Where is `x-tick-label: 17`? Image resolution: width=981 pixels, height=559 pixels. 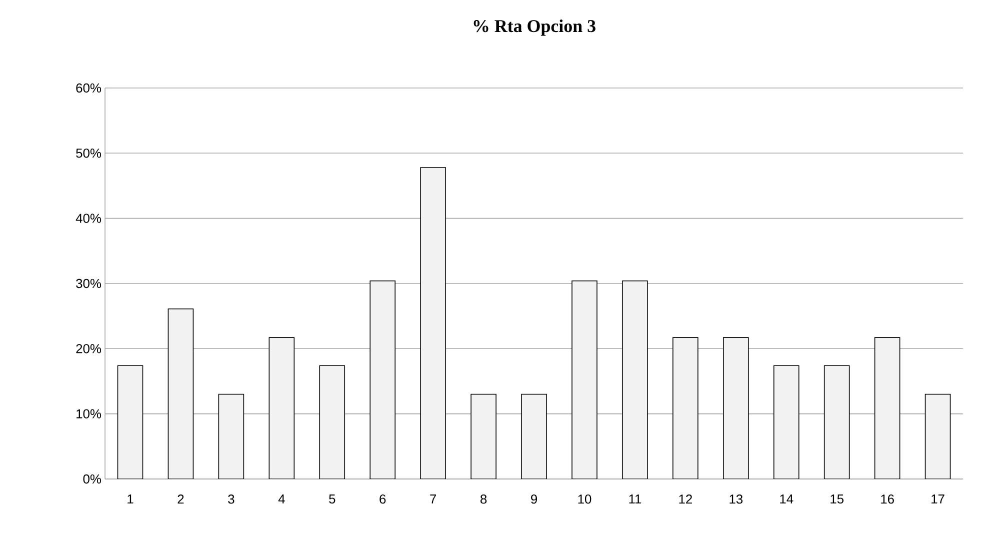
x-tick-label: 17 is located at coordinates (938, 499).